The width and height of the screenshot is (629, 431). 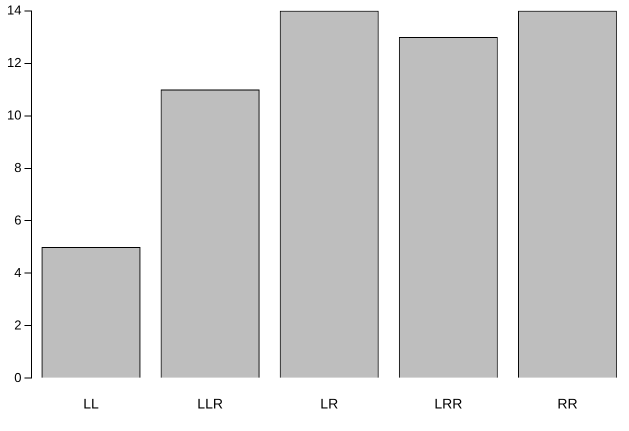 I want to click on y-tick-label: 6, so click(x=18, y=220).